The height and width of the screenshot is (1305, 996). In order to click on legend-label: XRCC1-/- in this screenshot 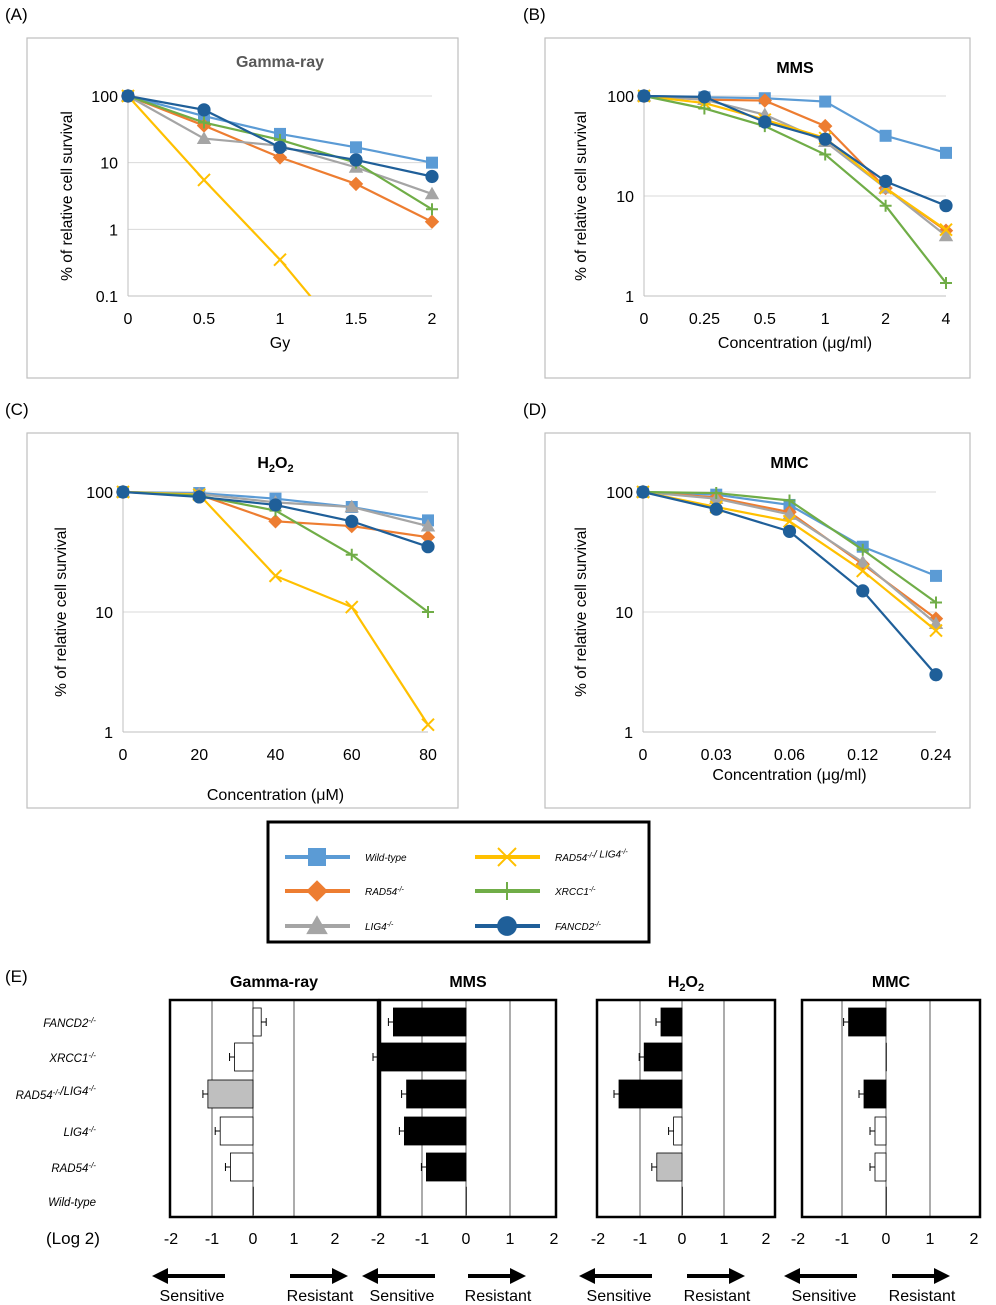, I will do `click(575, 893)`.